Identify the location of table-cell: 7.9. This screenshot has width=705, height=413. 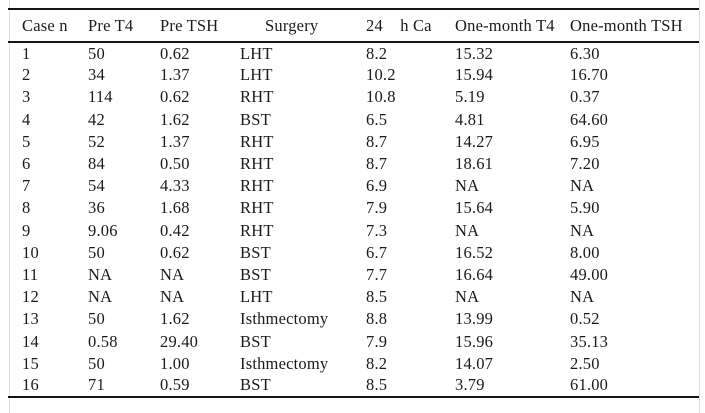
(377, 208).